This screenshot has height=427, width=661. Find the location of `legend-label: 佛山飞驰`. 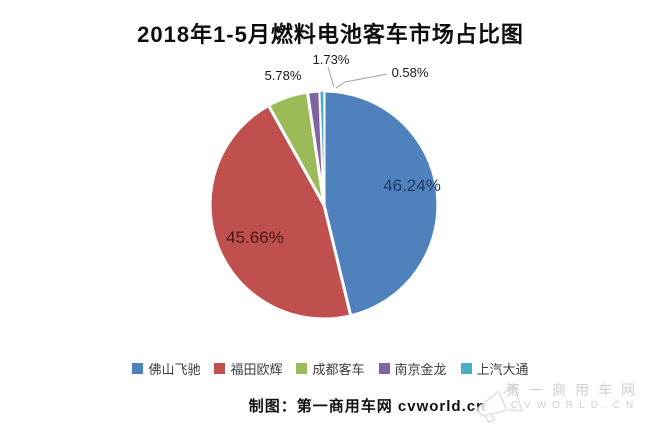

legend-label: 佛山飞驰 is located at coordinates (174, 369).